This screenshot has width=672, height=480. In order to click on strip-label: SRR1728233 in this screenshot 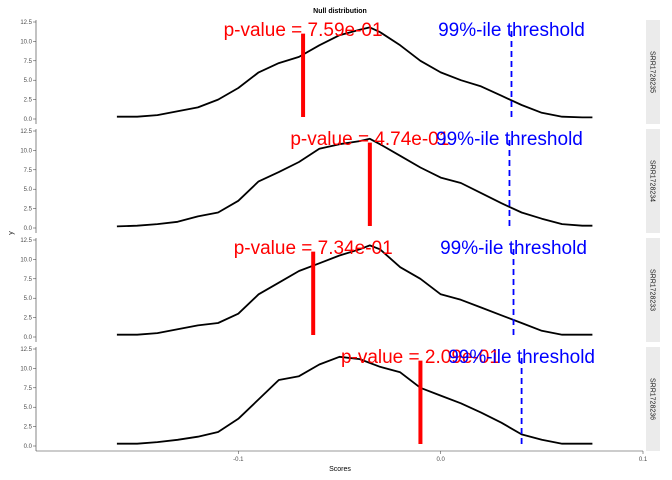, I will do `click(652, 290)`.